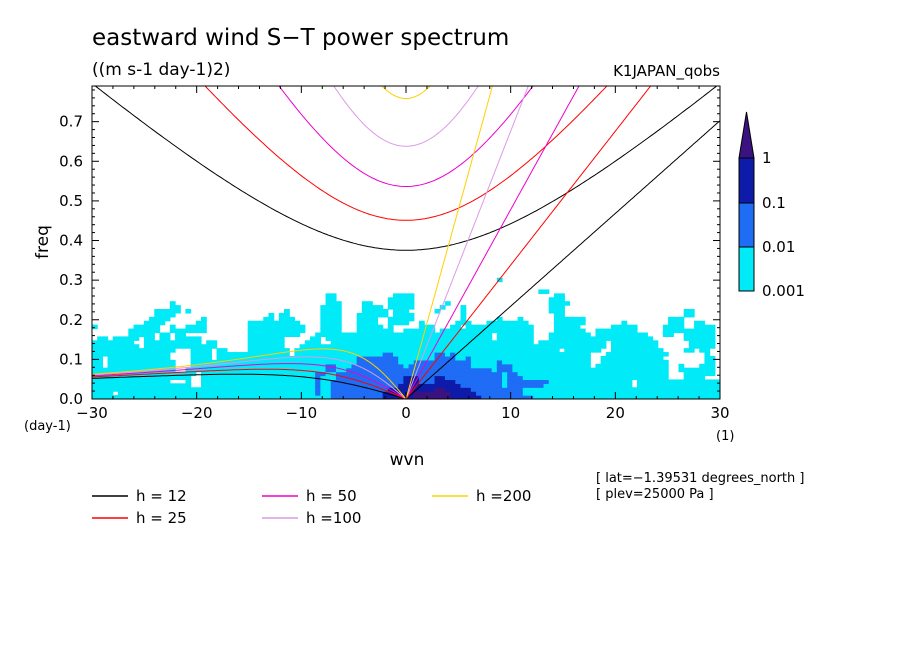  What do you see at coordinates (746, 180) in the screenshot?
I see `colorbar-segment` at bounding box center [746, 180].